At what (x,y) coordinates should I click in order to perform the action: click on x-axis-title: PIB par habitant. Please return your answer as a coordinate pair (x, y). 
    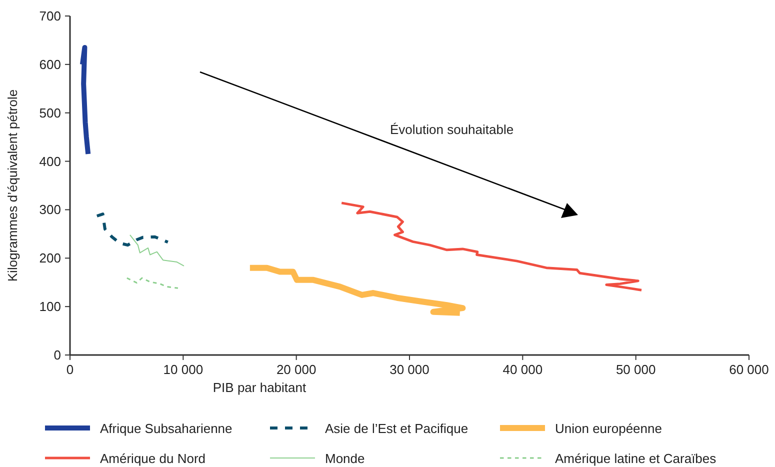
    Looking at the image, I should click on (259, 387).